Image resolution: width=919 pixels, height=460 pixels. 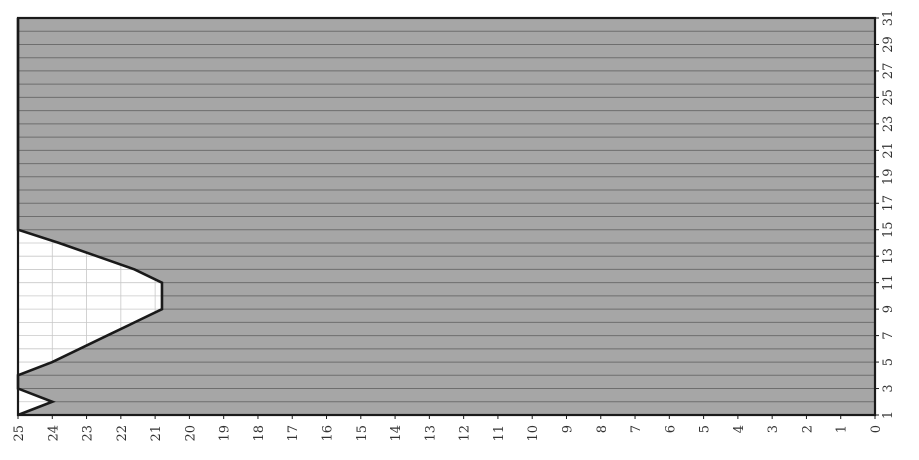 What do you see at coordinates (773, 429) in the screenshot?
I see `x-tick-label: 3` at bounding box center [773, 429].